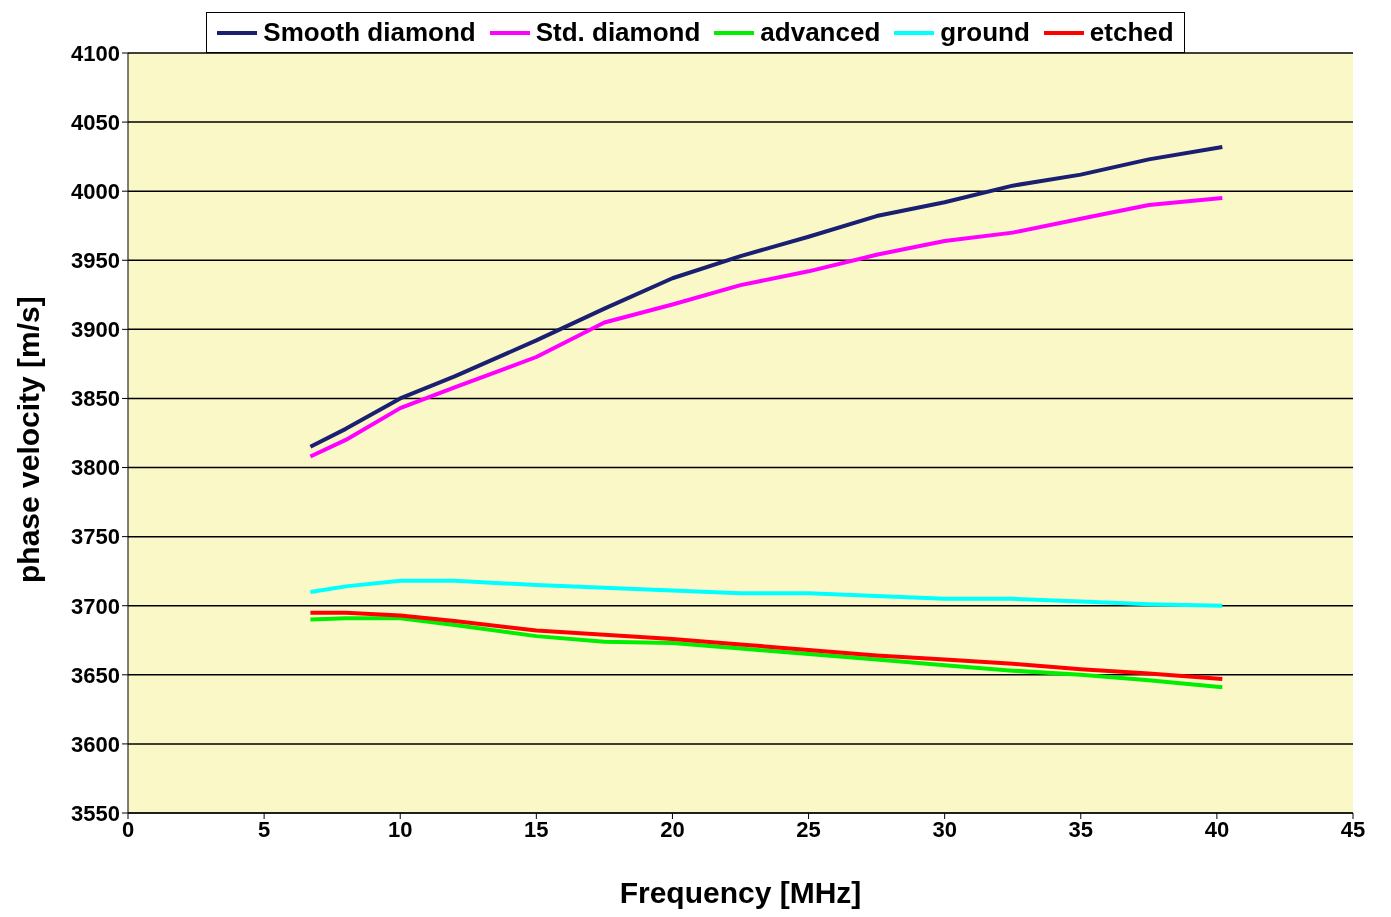  What do you see at coordinates (95, 468) in the screenshot?
I see `y-tick-label: 3800` at bounding box center [95, 468].